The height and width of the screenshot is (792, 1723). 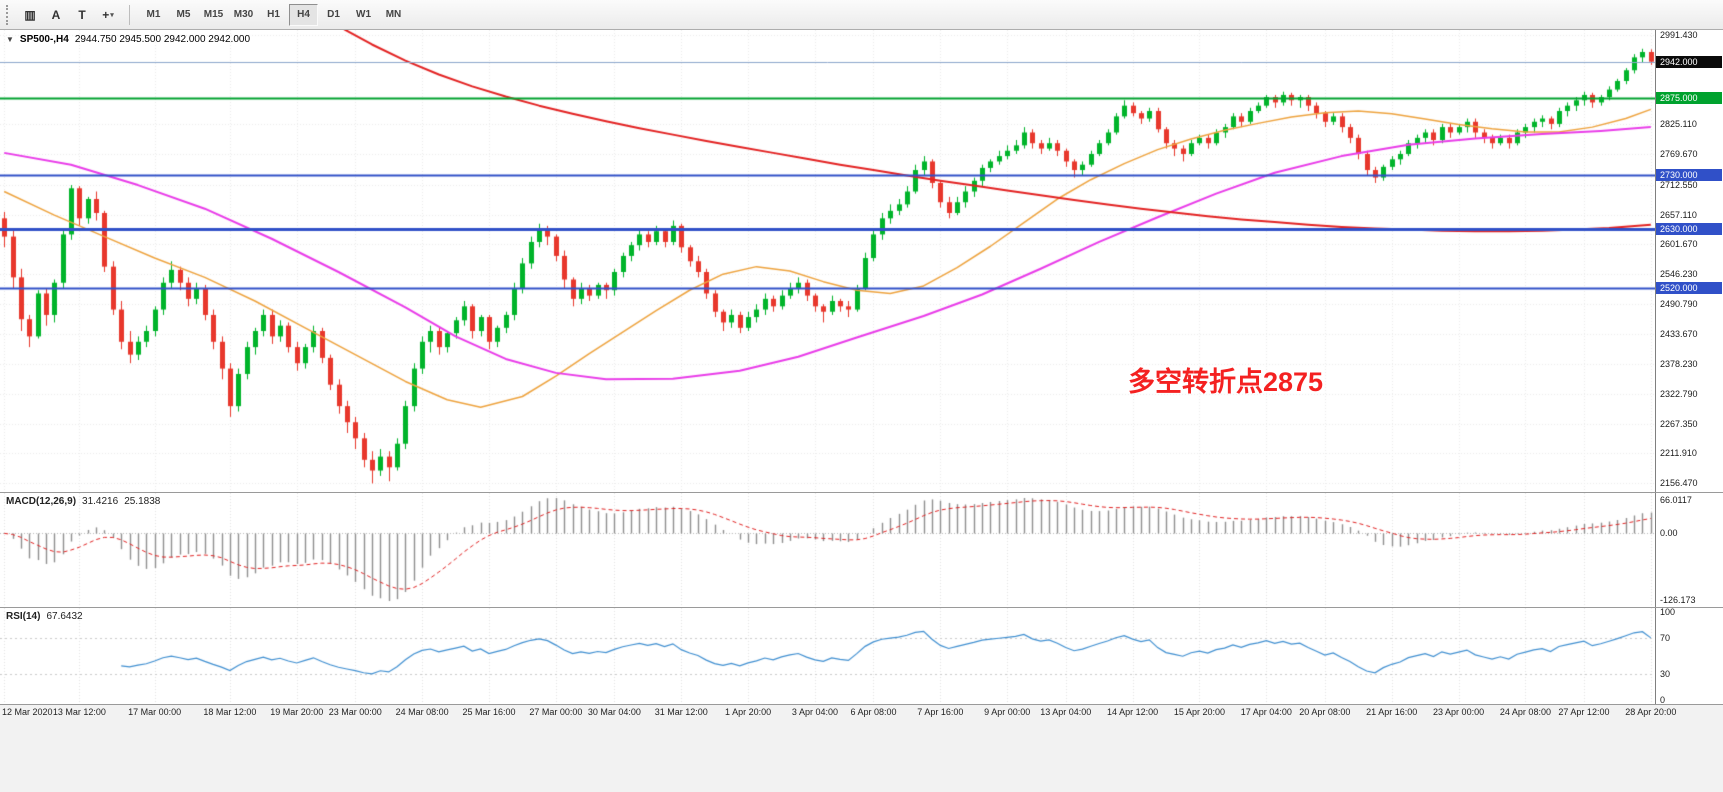 I want to click on price-axis-label: 2378.230, so click(x=1679, y=364).